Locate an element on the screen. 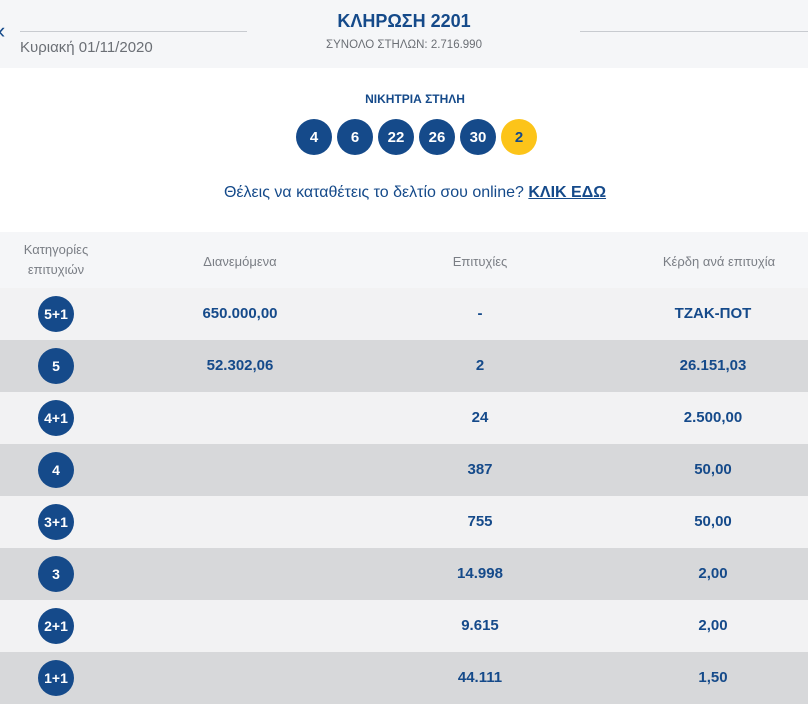 The width and height of the screenshot is (808, 704). table-row: 5+1 650.000,00 - ΤΖΑΚ-ΠΟΤ is located at coordinates (404, 314).